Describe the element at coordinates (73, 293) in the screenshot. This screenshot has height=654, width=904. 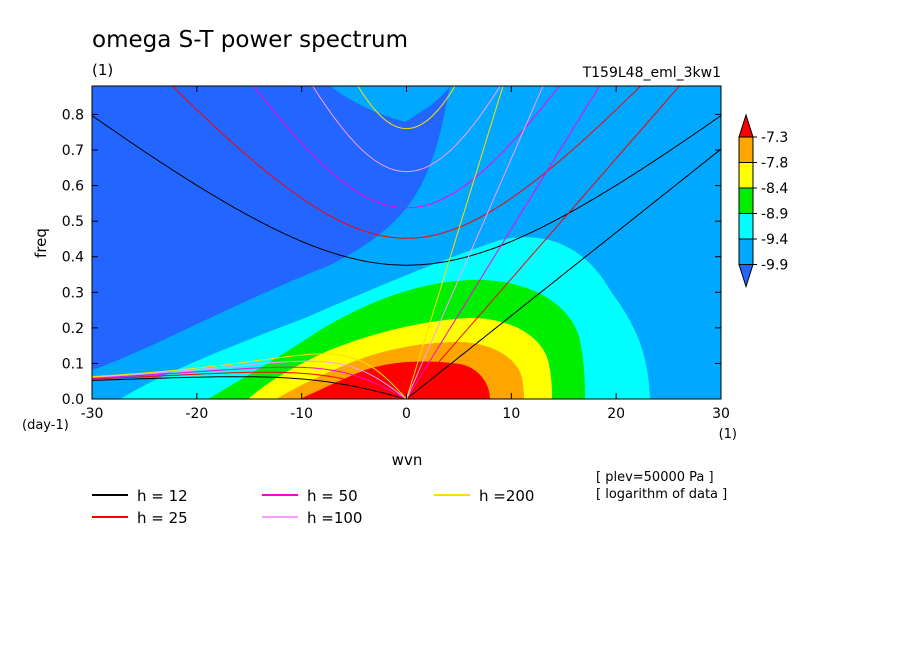
I see `y-tick-label: 0.3` at that location.